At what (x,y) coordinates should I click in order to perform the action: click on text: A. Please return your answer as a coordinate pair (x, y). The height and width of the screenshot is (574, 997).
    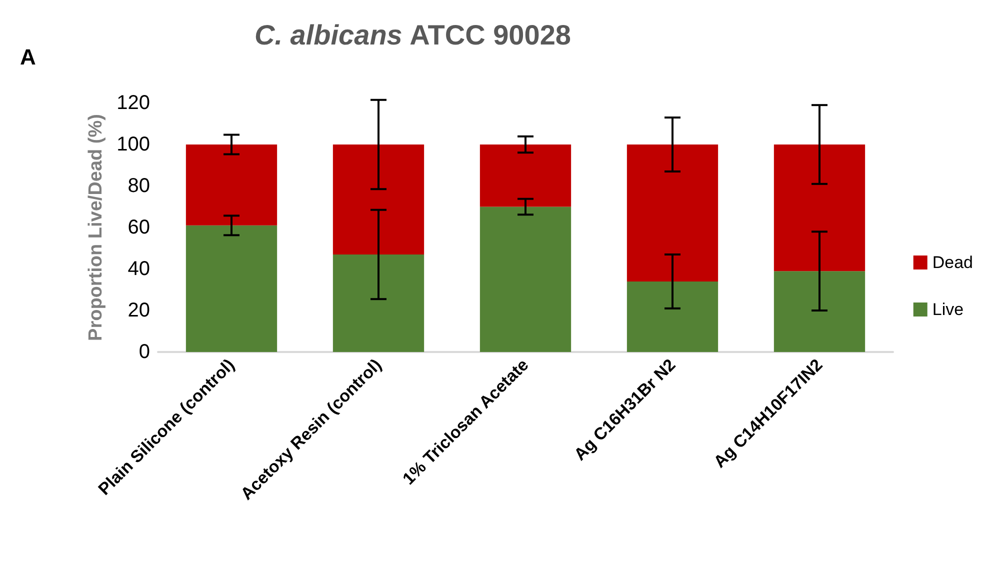
    Looking at the image, I should click on (28, 57).